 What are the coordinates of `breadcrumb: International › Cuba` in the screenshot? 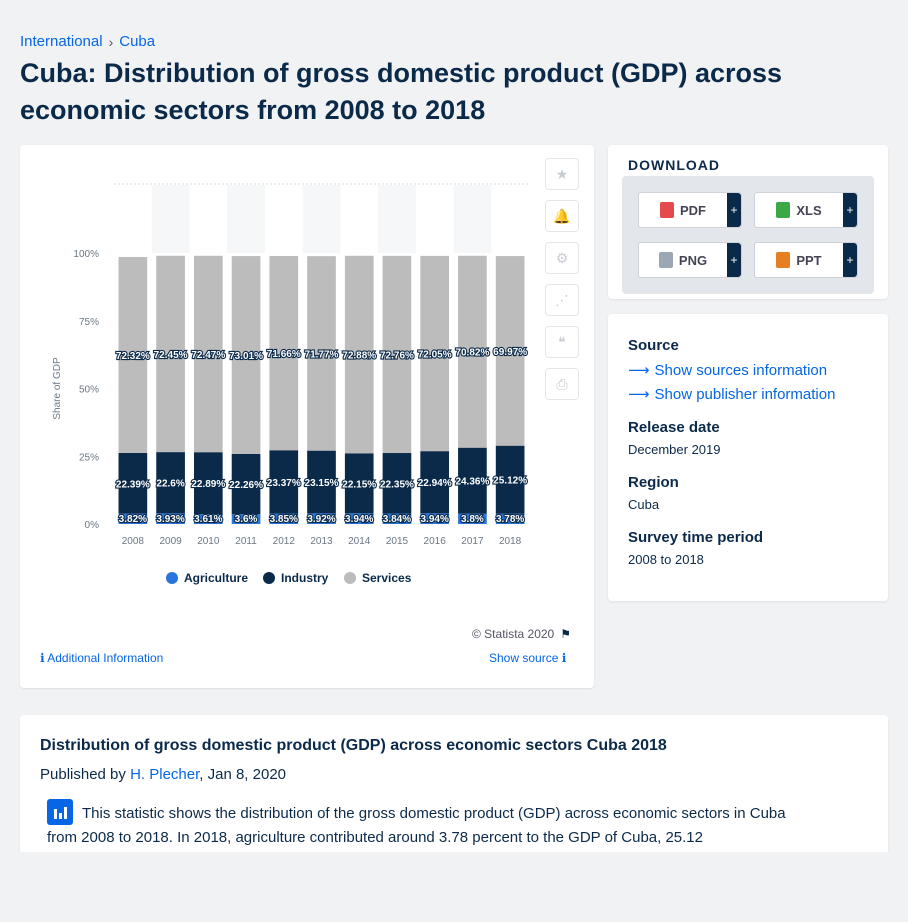 It's located at (87, 41).